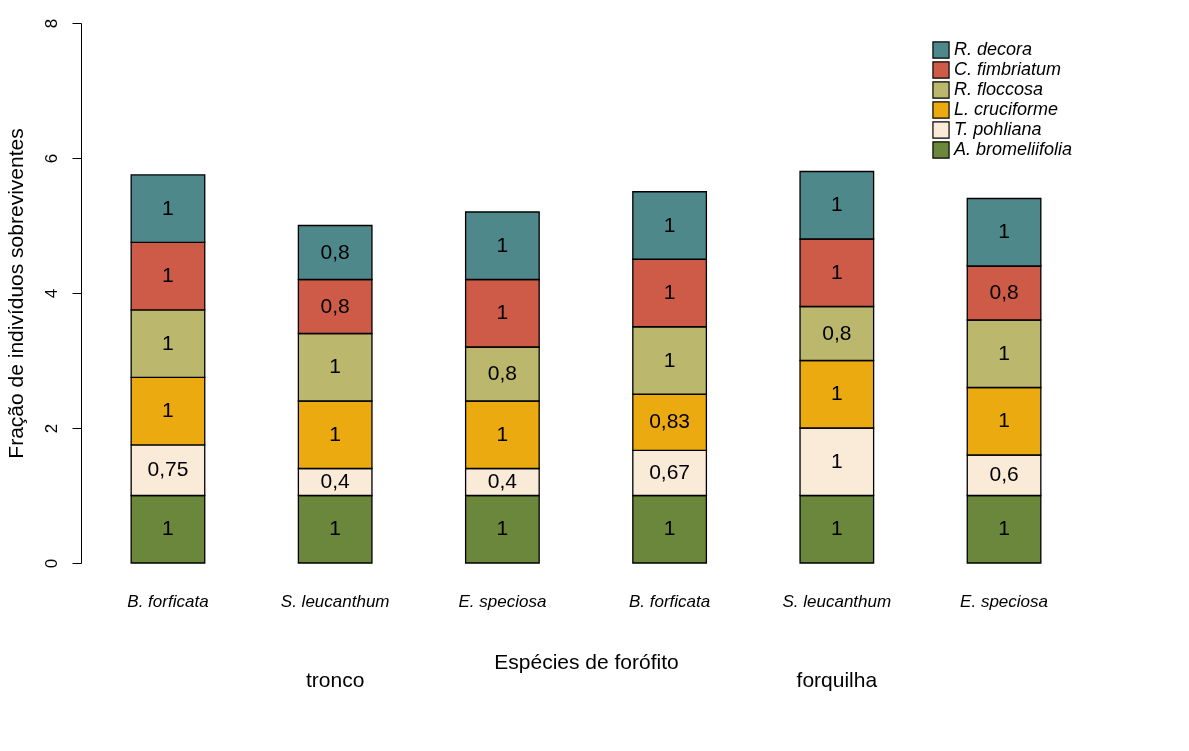 This screenshot has height=751, width=1189. I want to click on y-tick-label: 6, so click(51, 158).